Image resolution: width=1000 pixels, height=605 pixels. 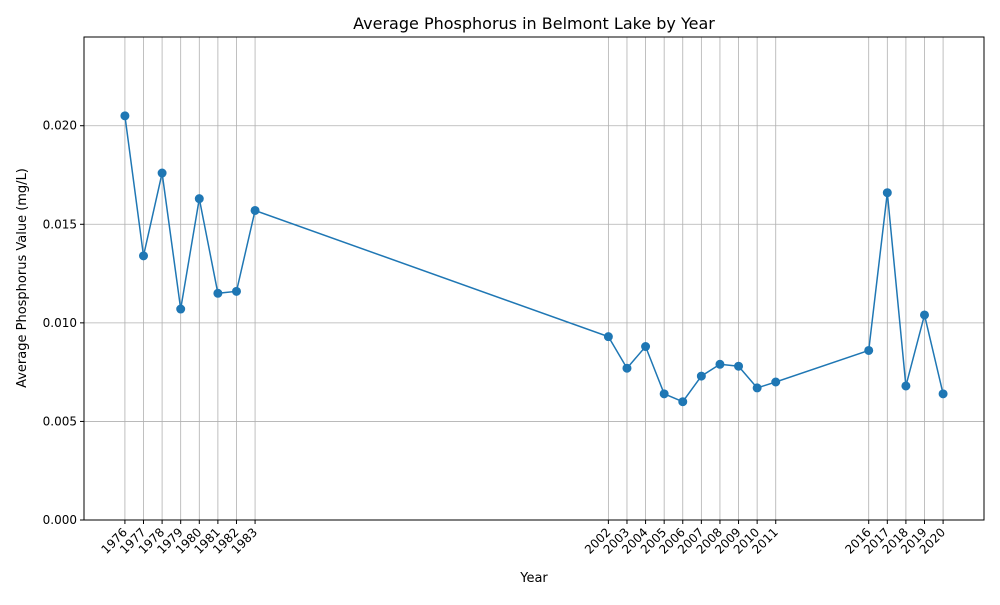 I want to click on x-axis-label: Year, so click(x=533, y=578).